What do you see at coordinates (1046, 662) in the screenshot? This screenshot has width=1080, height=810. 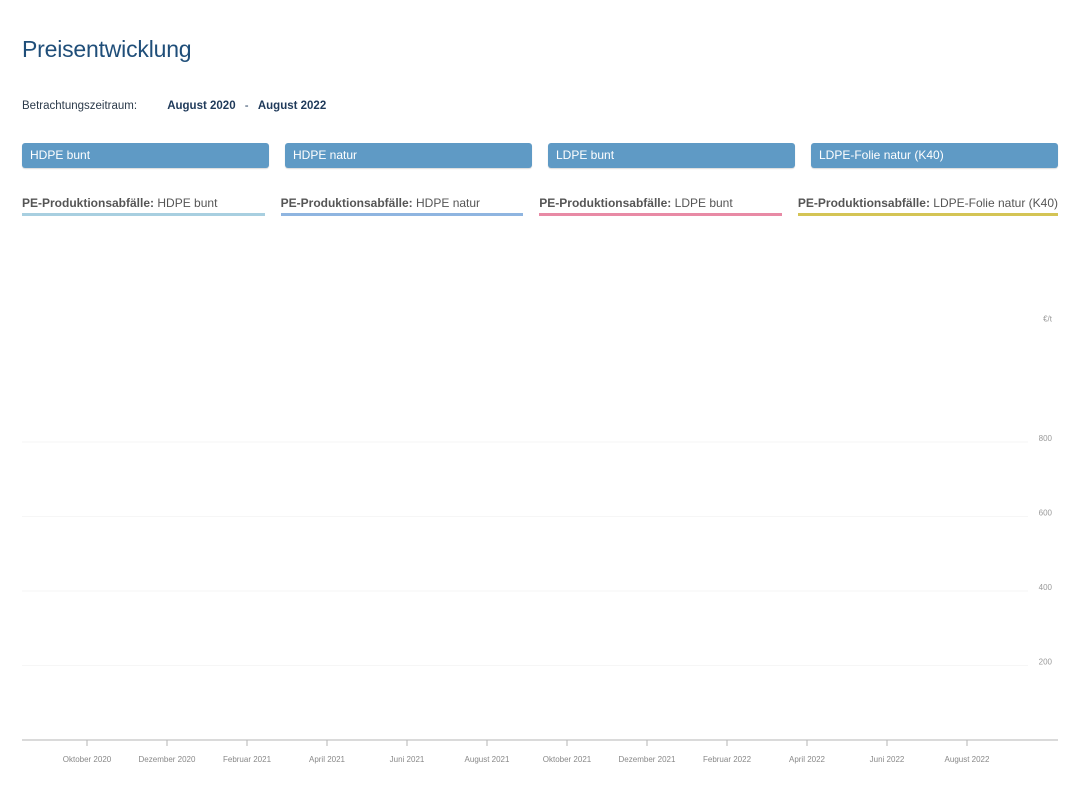 I see `y-tick-label: 200` at bounding box center [1046, 662].